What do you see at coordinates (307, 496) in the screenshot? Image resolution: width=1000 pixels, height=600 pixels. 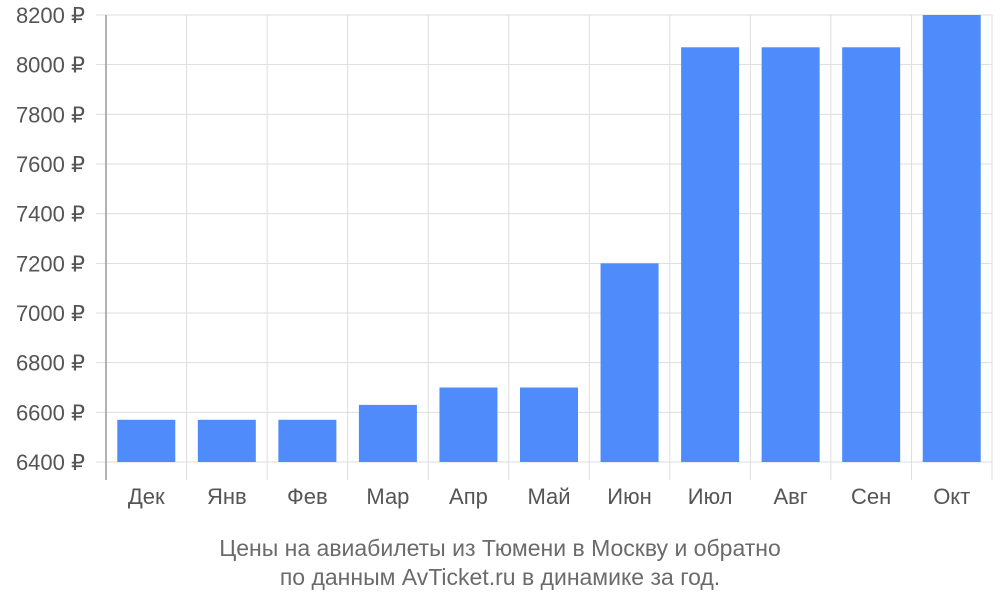 I see `x-tick-label: Фев` at bounding box center [307, 496].